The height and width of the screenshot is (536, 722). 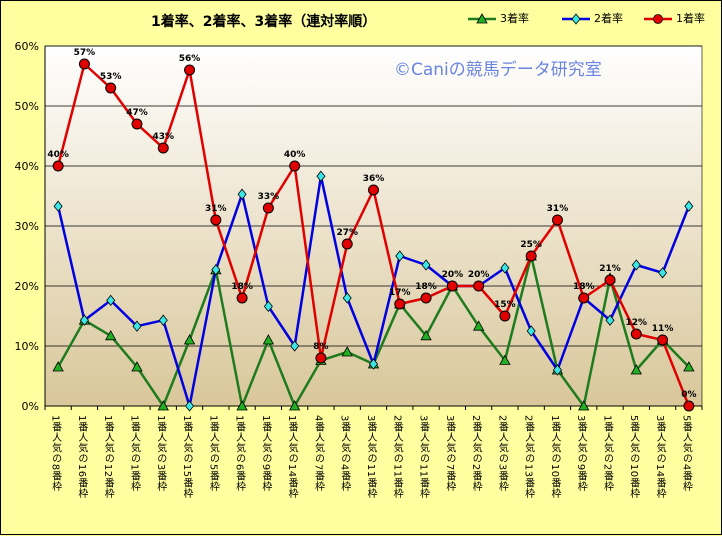 What do you see at coordinates (240, 453) in the screenshot?
I see `x-tick-label: 1番人気の6番枠` at bounding box center [240, 453].